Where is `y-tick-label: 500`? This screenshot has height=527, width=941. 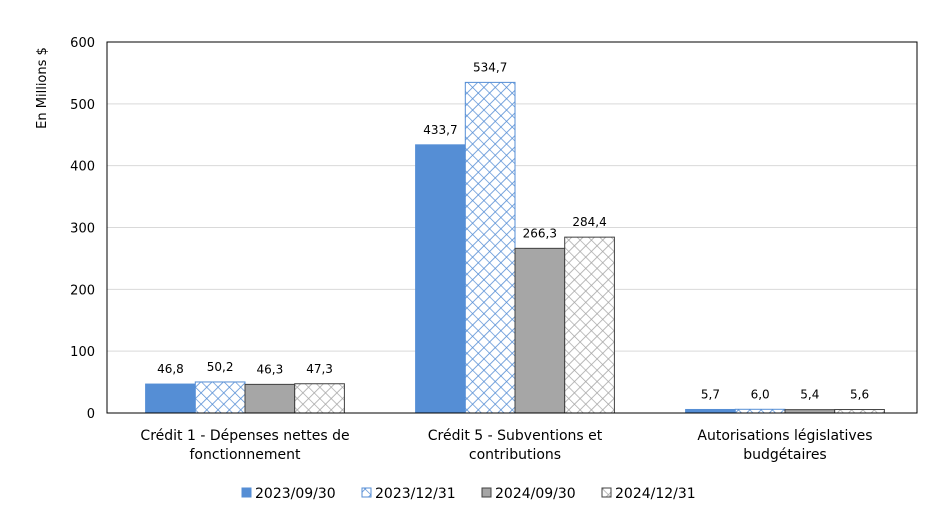
y-tick-label: 500 is located at coordinates (82, 105).